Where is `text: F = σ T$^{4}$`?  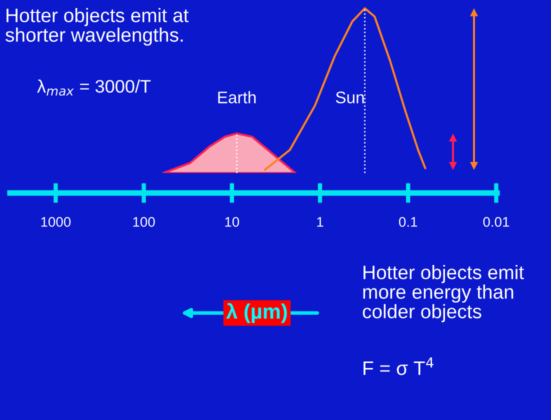 text: F = σ T$^{4}$ is located at coordinates (399, 367).